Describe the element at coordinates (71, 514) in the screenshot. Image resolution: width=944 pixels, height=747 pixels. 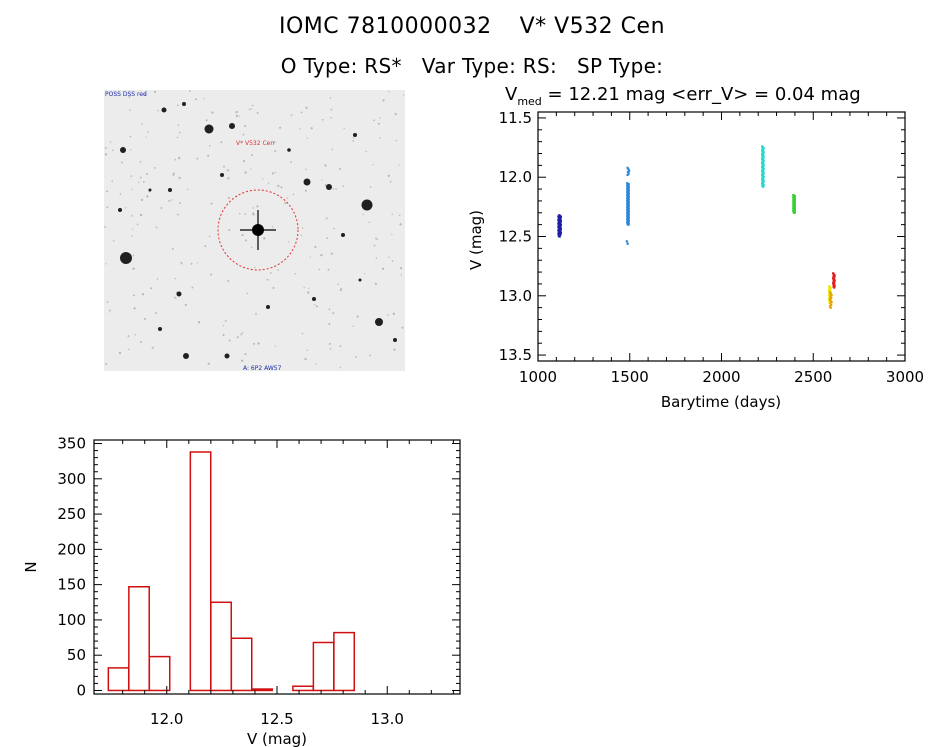
I see `y-tick-label: 250` at that location.